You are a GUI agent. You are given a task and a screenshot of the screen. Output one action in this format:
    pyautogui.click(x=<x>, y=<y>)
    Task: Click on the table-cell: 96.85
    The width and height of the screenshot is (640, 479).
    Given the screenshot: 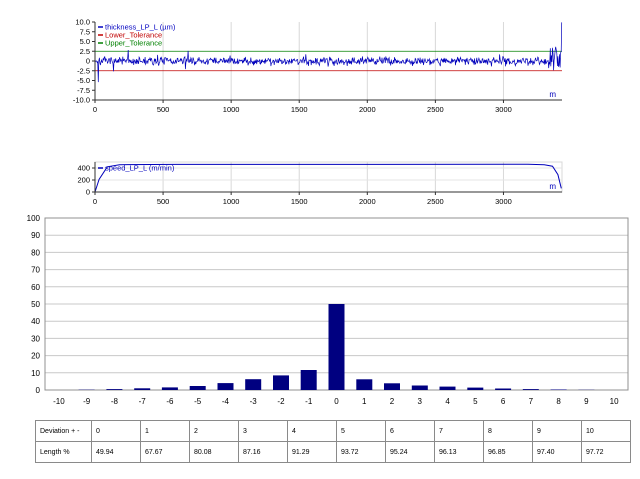 What is the action you would take?
    pyautogui.click(x=508, y=452)
    